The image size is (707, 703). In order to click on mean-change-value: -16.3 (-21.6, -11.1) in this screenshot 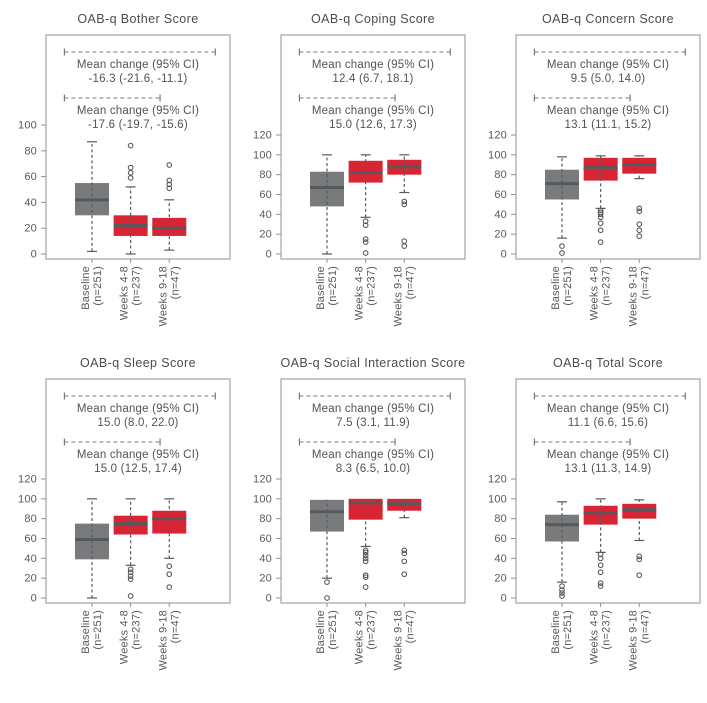, I will do `click(137, 79)`.